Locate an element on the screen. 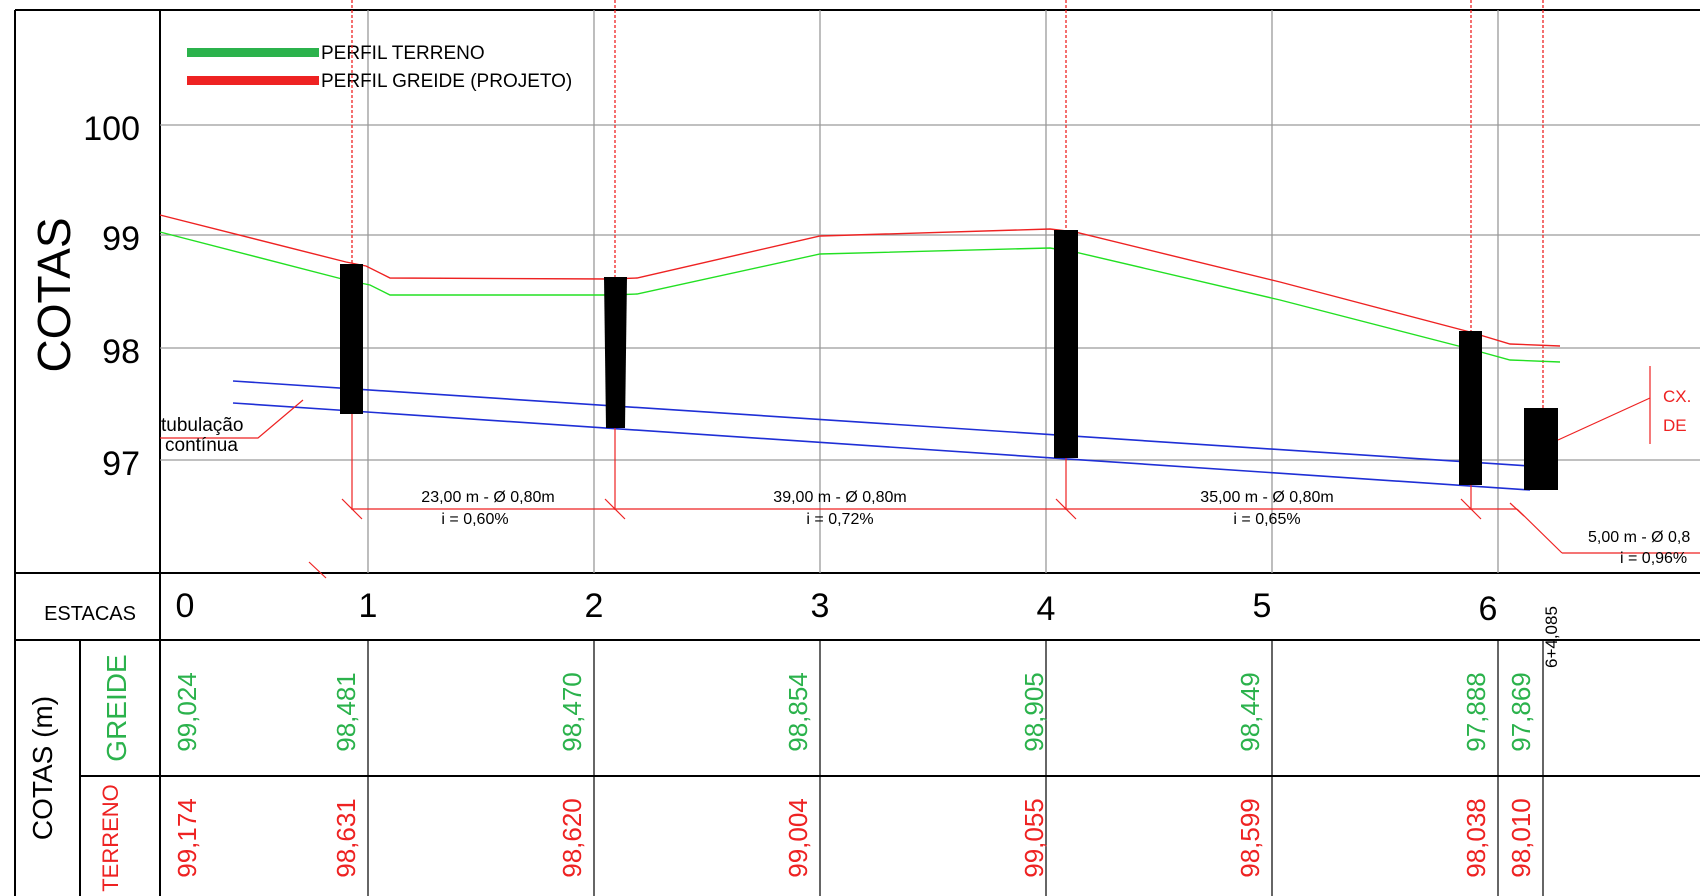 The image size is (1700, 896). tick-label-100: 100 is located at coordinates (111, 129).